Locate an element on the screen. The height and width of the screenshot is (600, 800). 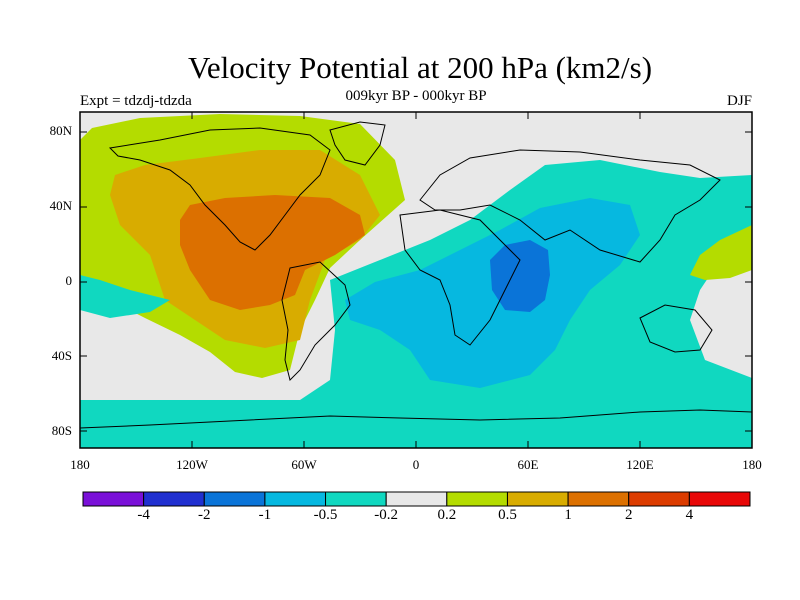
colorbar-label: 0.5 is located at coordinates (507, 515).